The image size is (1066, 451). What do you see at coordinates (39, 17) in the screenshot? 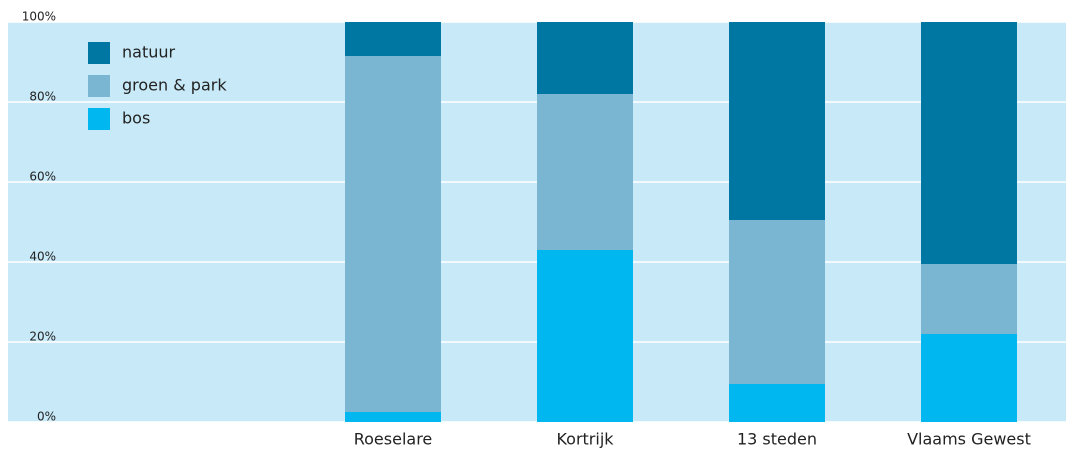
I see `y-tick-label: 100%` at bounding box center [39, 17].